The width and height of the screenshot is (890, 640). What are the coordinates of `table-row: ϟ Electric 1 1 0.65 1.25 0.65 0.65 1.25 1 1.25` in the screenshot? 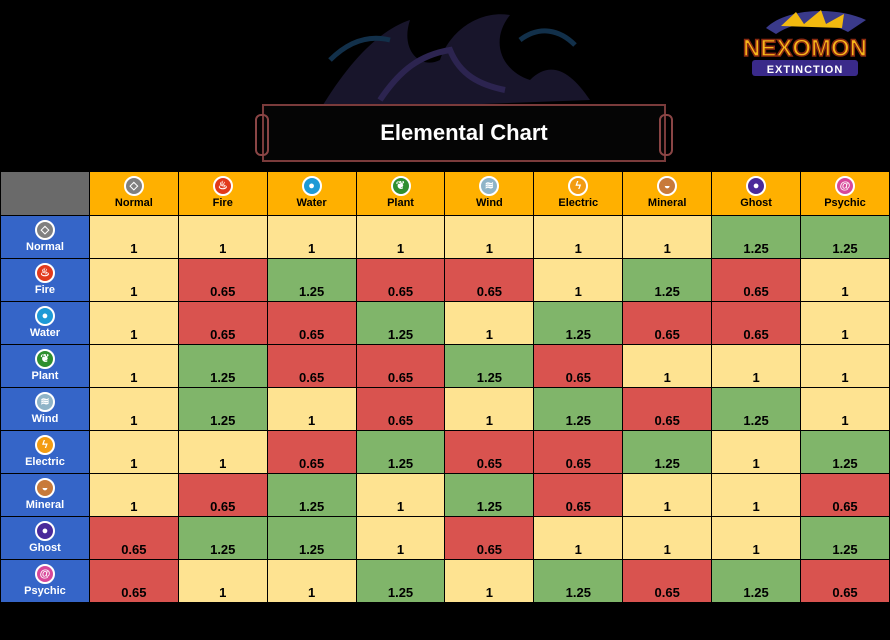 It's located at (445, 452).